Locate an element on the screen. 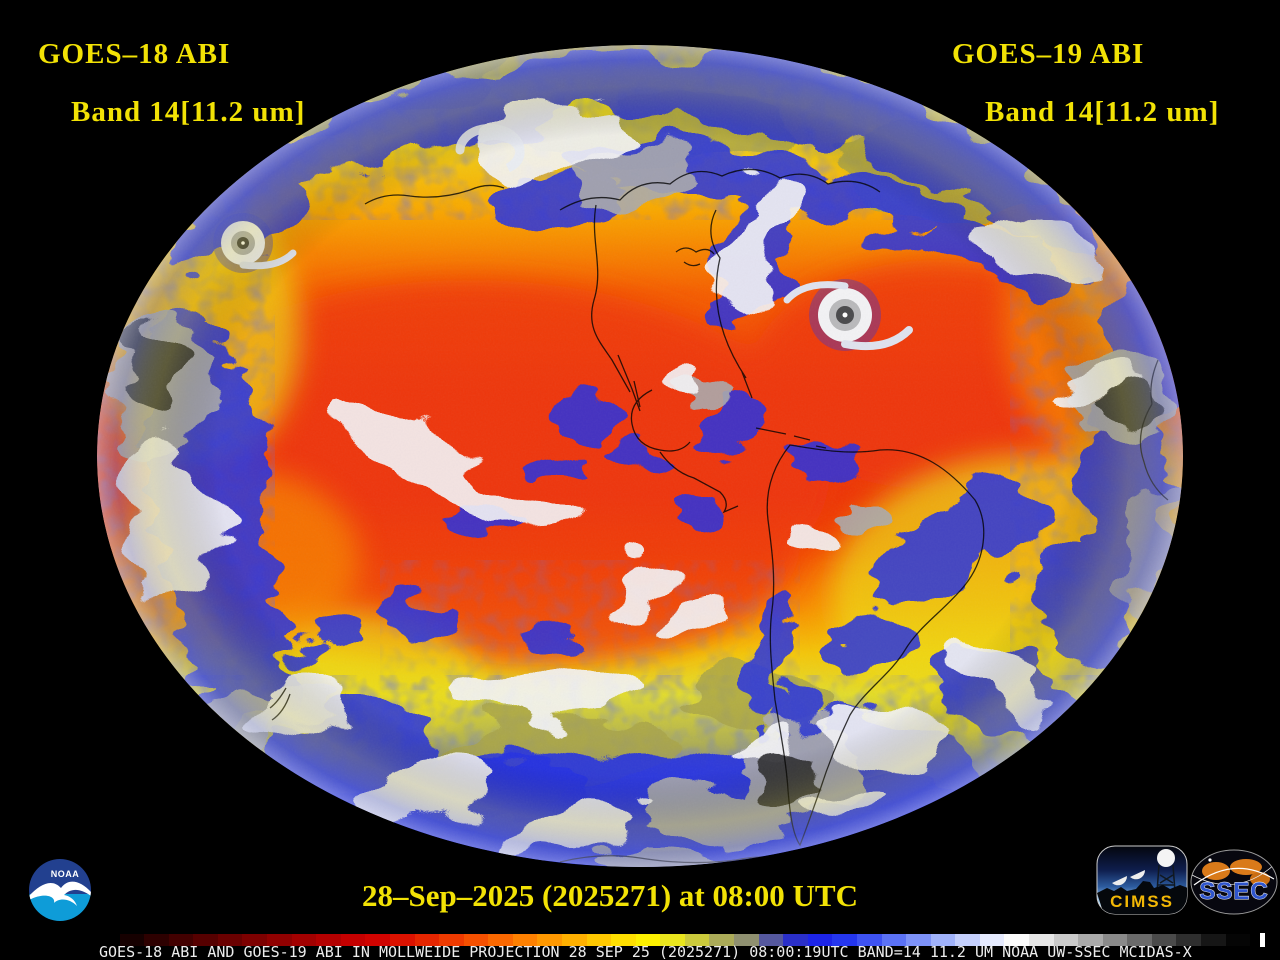 The image size is (1280, 960). colorbar-marker is located at coordinates (1263, 940).